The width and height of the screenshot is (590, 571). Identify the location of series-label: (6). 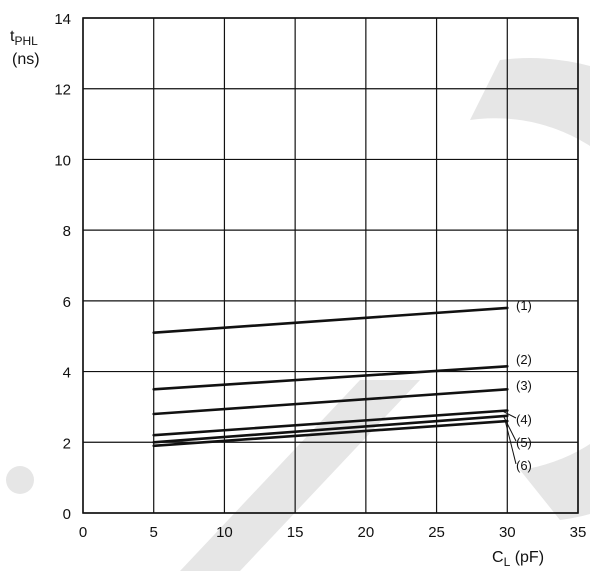
(524, 465).